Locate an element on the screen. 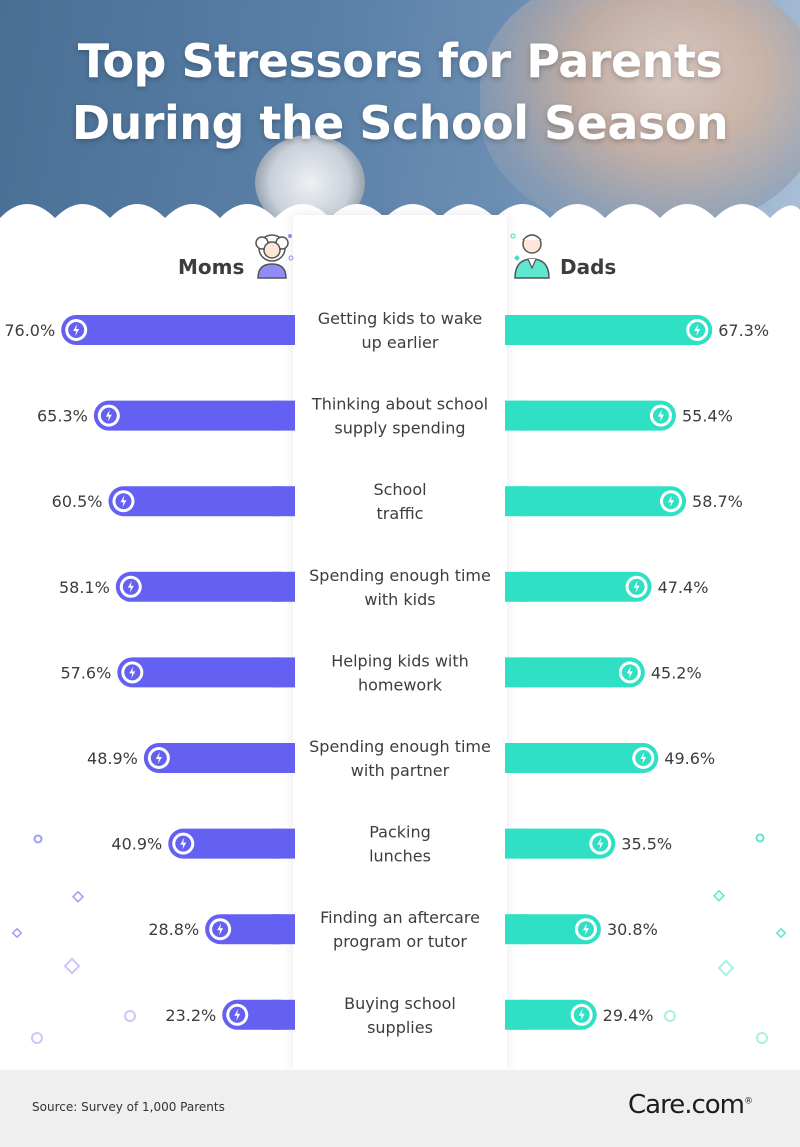 This screenshot has width=800, height=1147. moms-value-label: 23.2% is located at coordinates (190, 1015).